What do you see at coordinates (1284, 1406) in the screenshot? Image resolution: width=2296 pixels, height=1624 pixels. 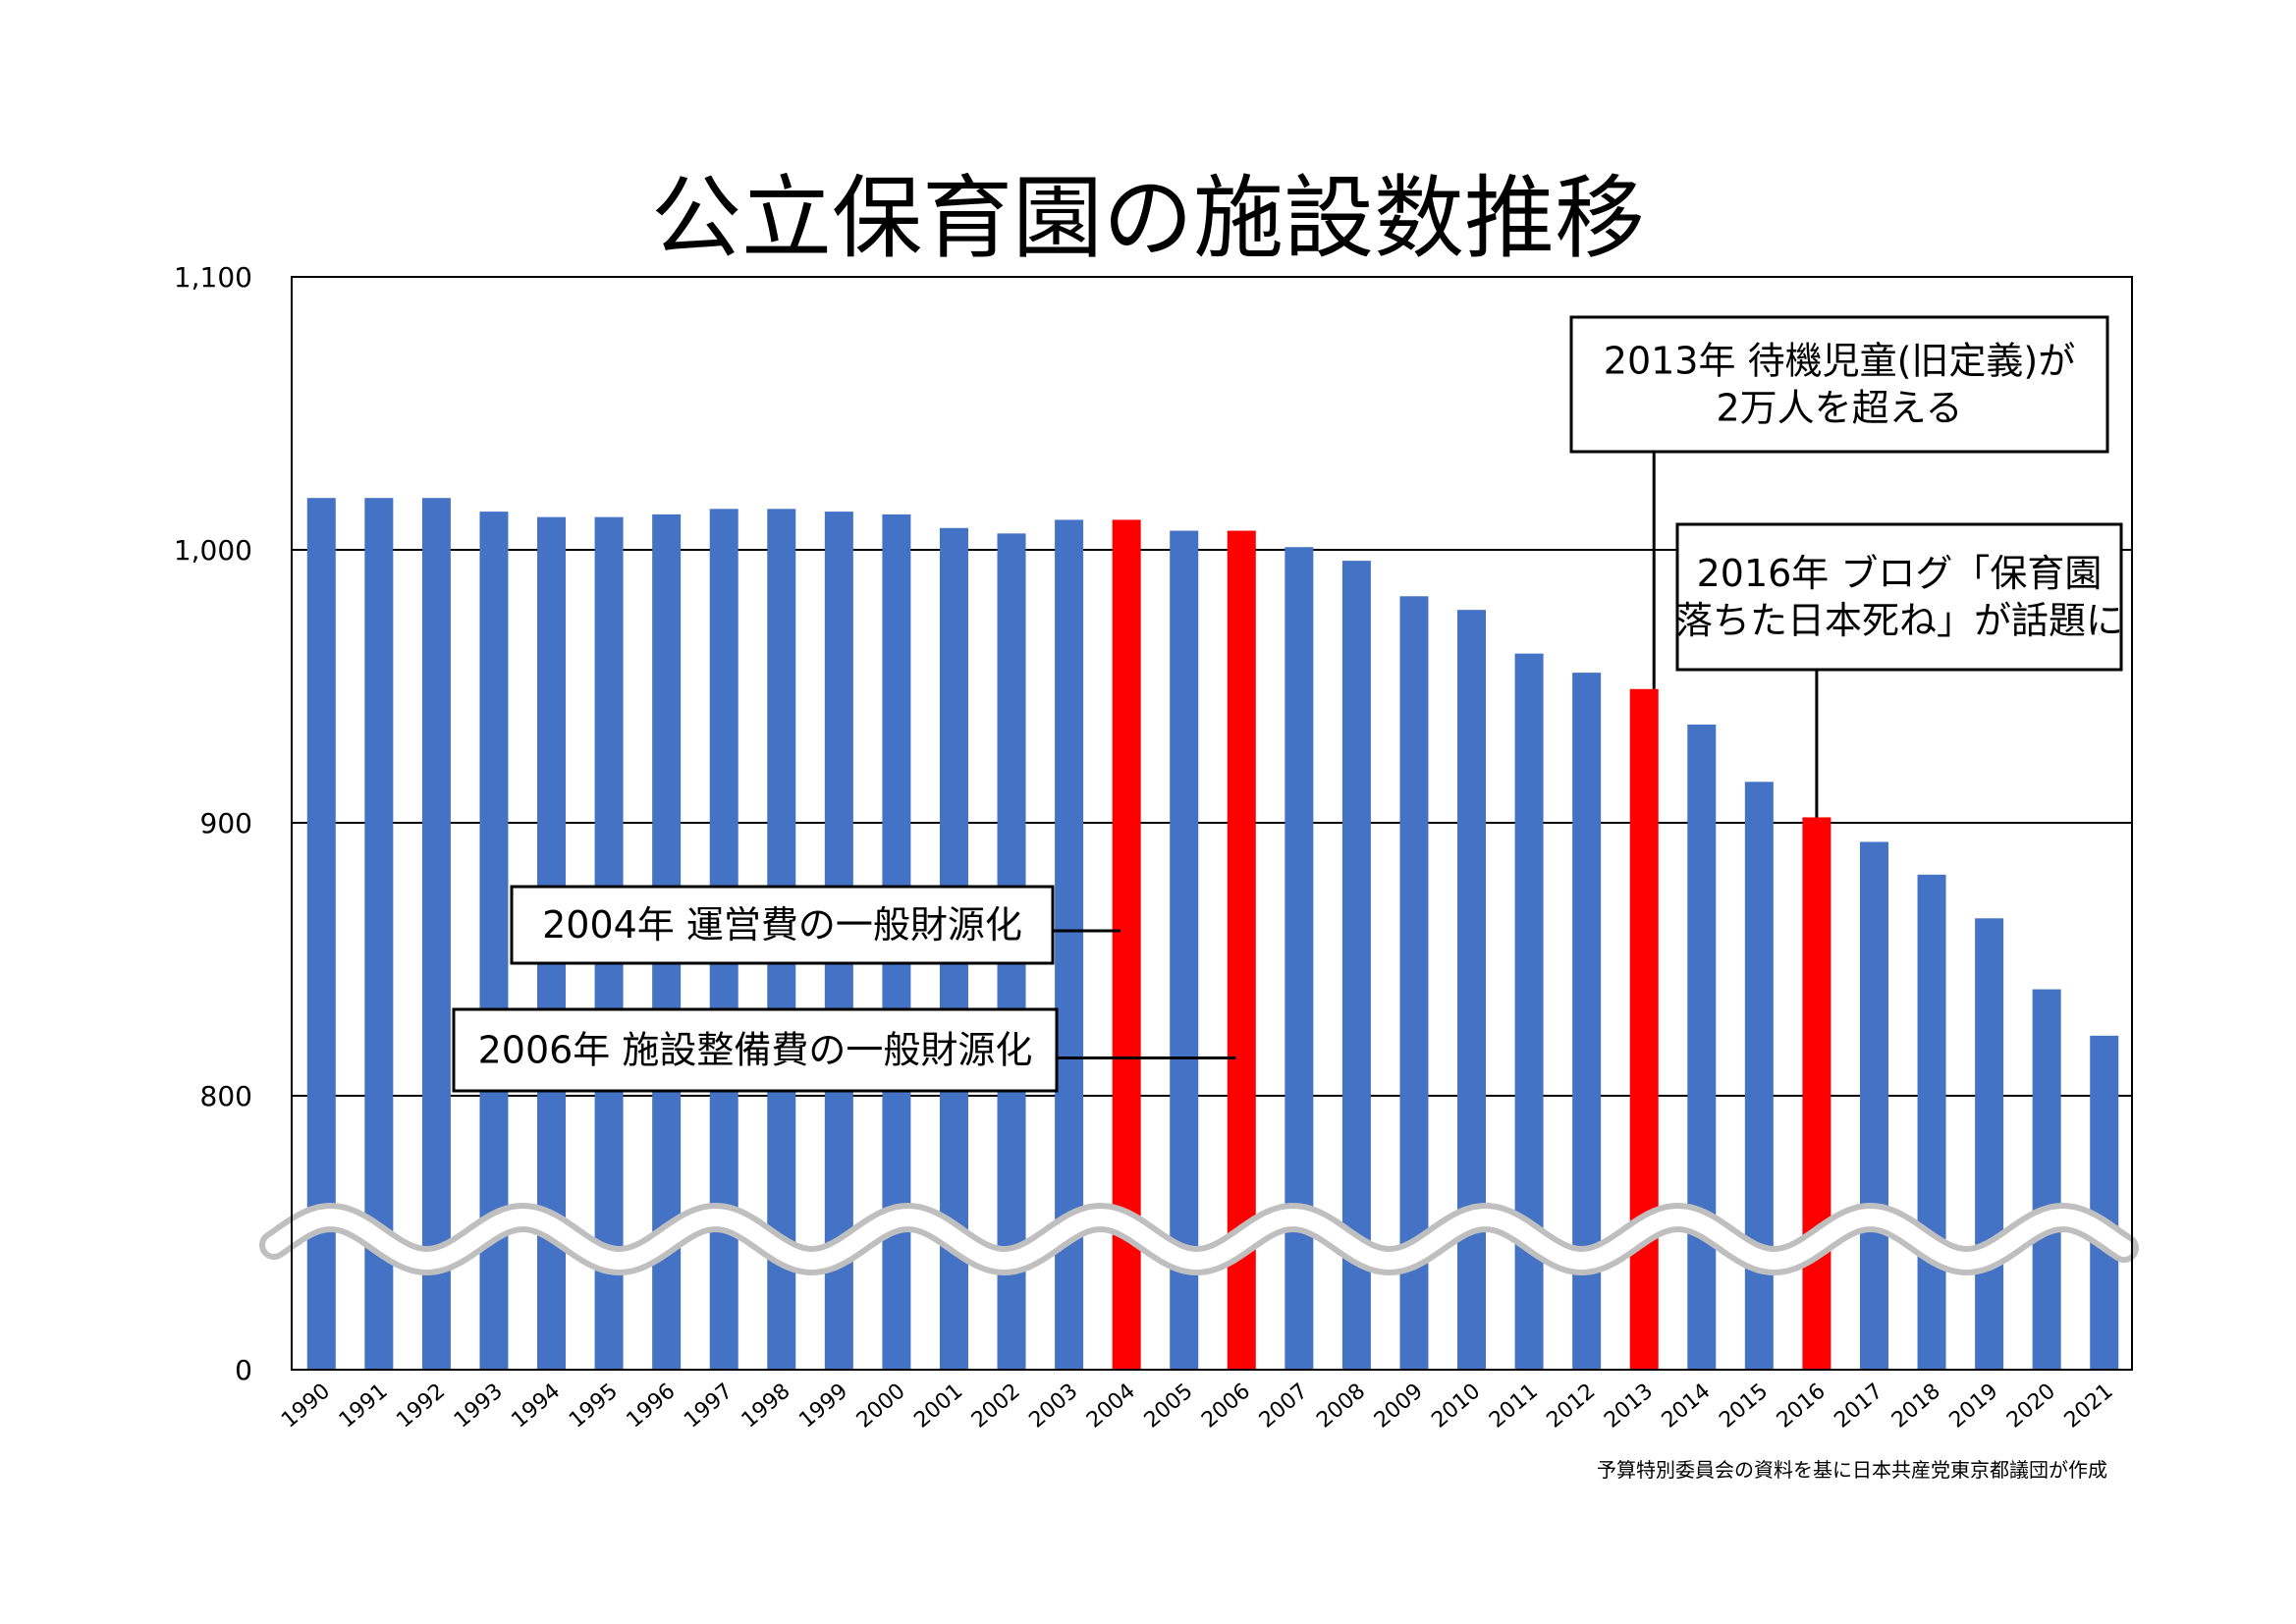 I see `x-tick-label: 2007` at bounding box center [1284, 1406].